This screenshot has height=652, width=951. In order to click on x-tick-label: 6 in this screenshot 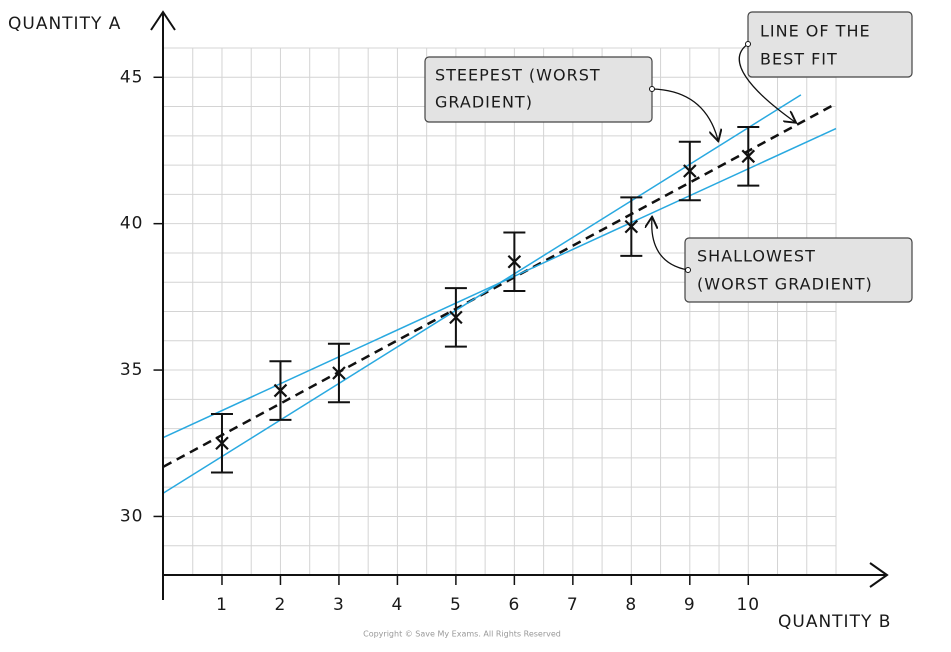, I will do `click(514, 605)`.